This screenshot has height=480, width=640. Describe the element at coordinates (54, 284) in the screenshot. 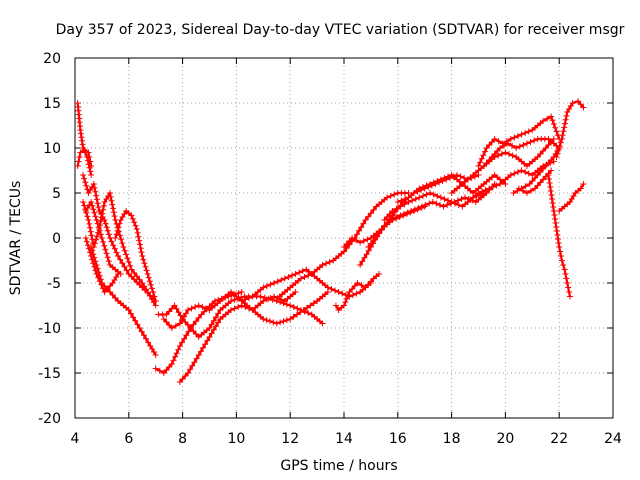

I see `y-tick-label: -5` at that location.